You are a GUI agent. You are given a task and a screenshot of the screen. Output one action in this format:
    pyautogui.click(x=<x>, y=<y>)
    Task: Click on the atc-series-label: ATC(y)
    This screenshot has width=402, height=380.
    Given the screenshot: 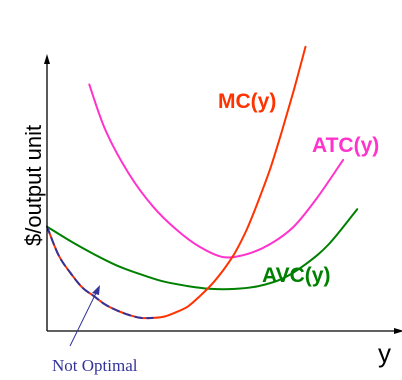 What is the action you would take?
    pyautogui.click(x=345, y=145)
    